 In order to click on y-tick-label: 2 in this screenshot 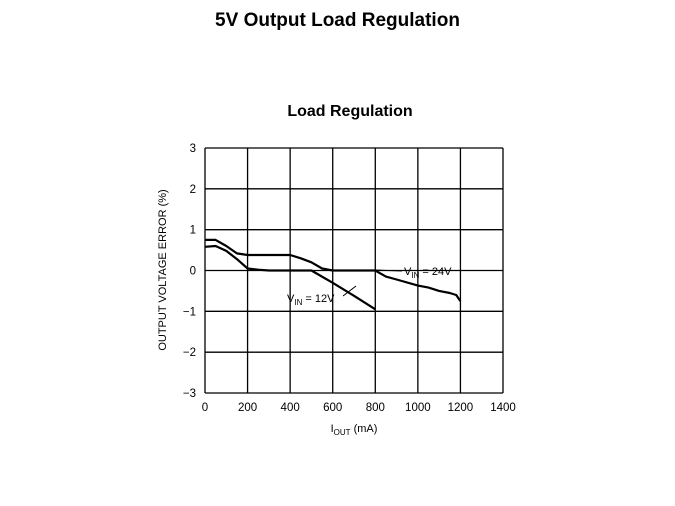, I will do `click(193, 190)`.